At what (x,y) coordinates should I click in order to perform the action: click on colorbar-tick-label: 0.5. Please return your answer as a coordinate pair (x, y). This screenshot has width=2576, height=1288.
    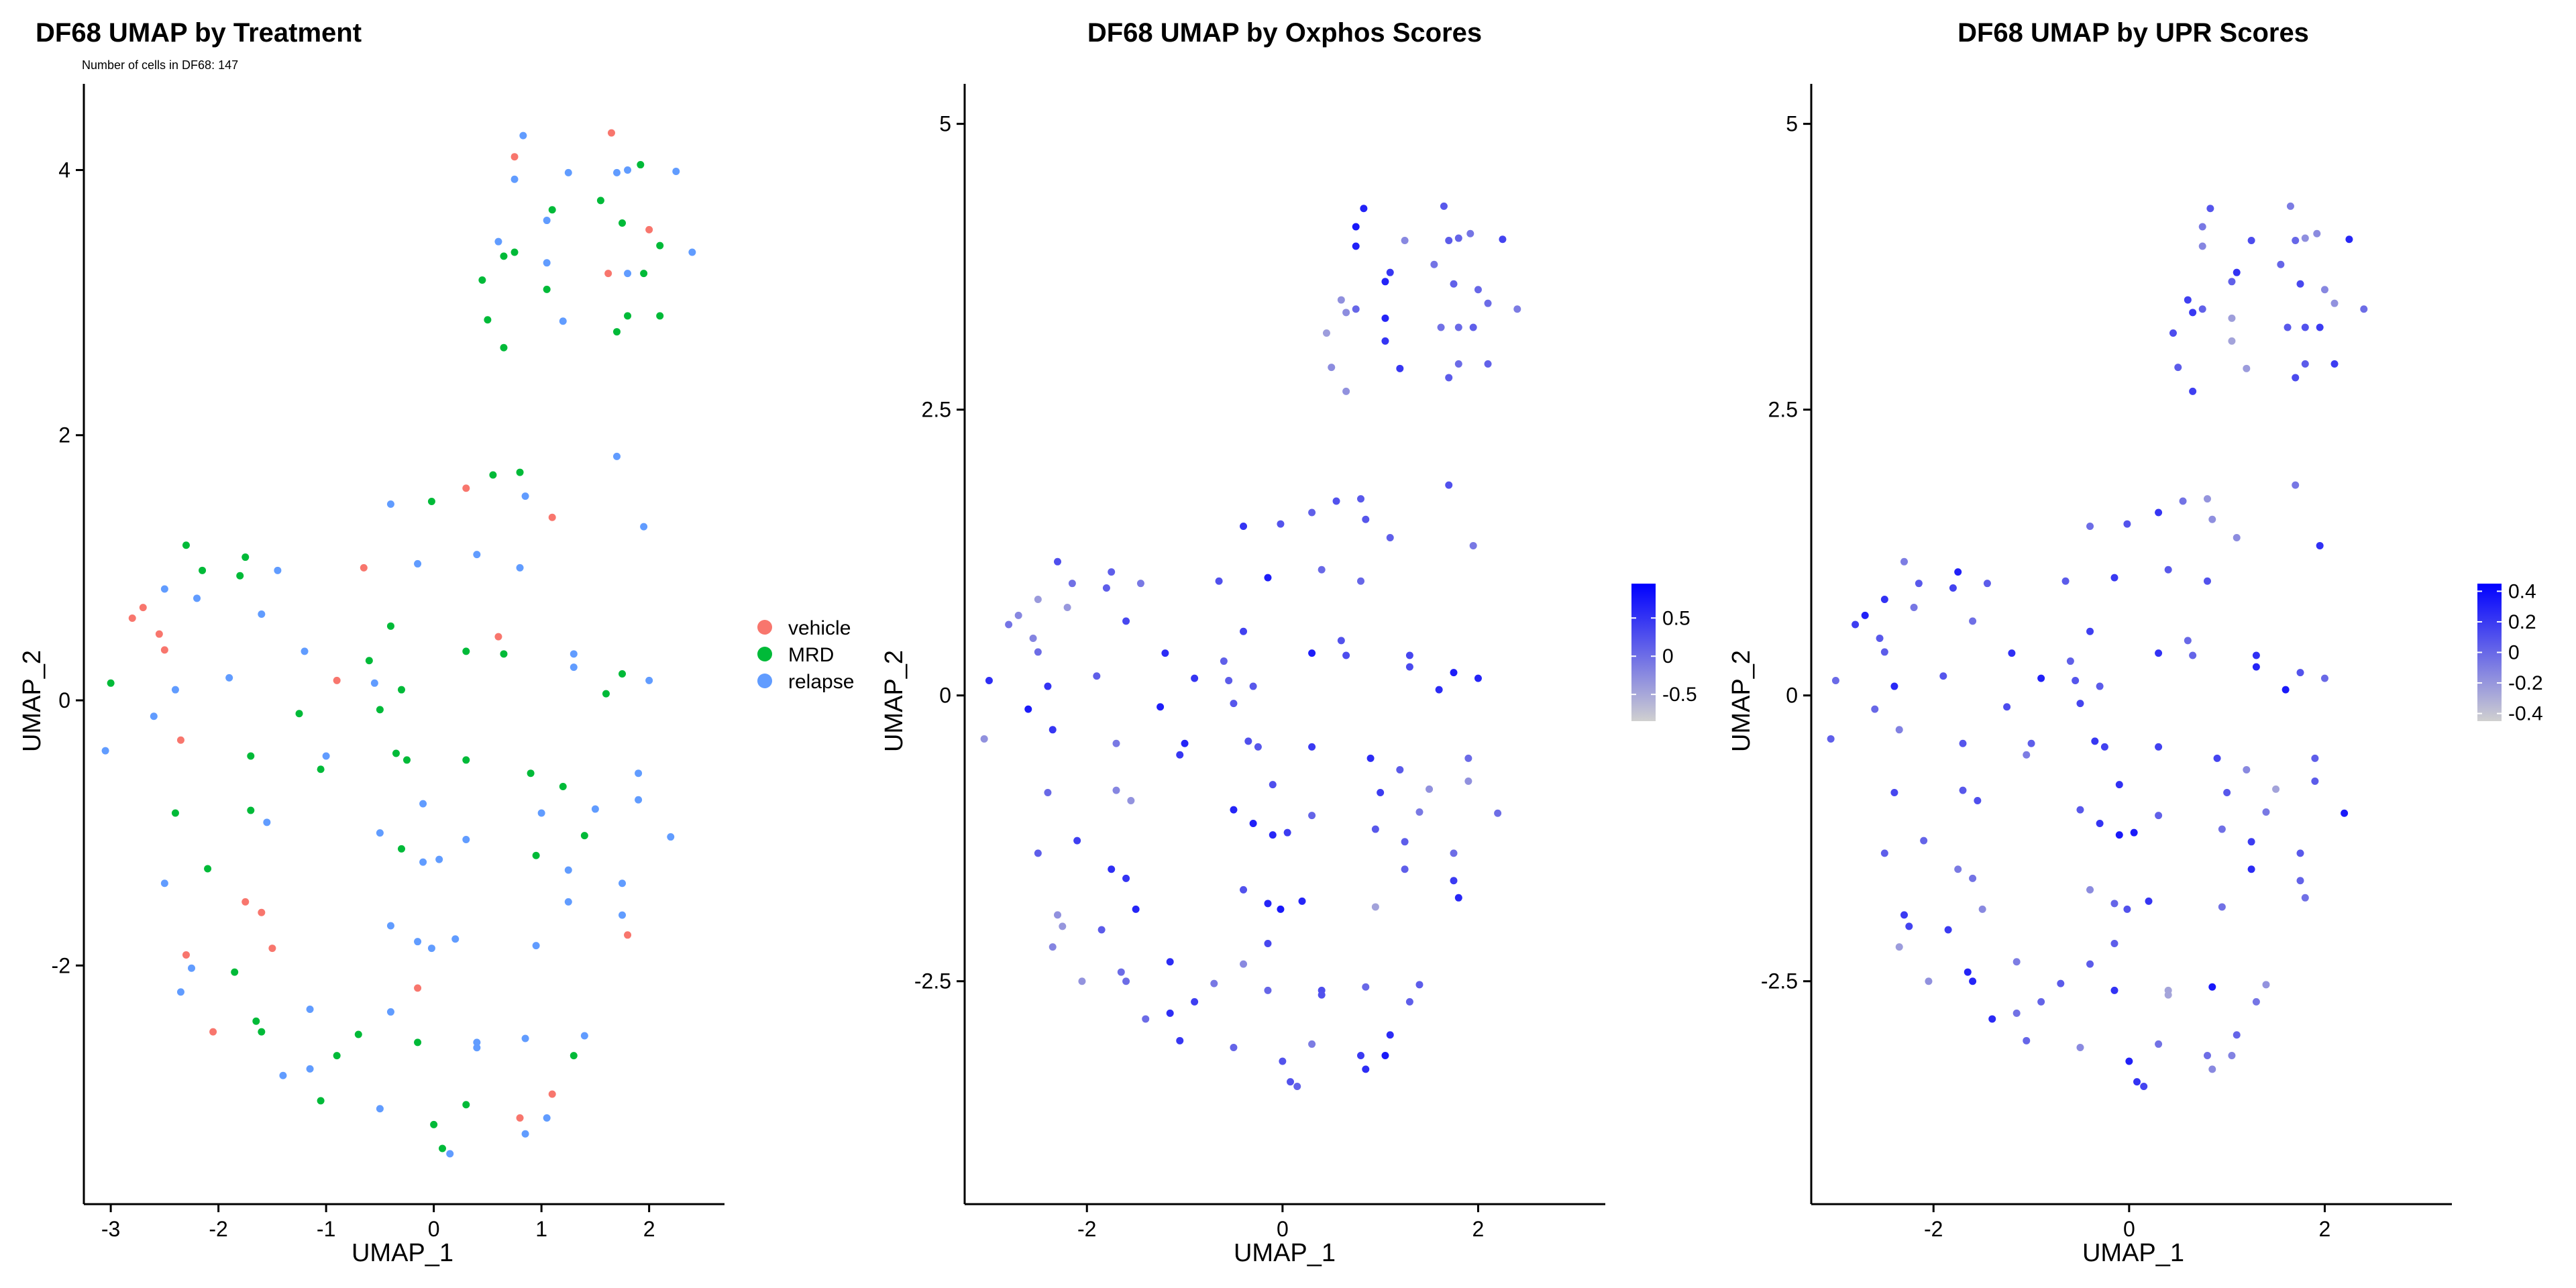
    Looking at the image, I should click on (1676, 618).